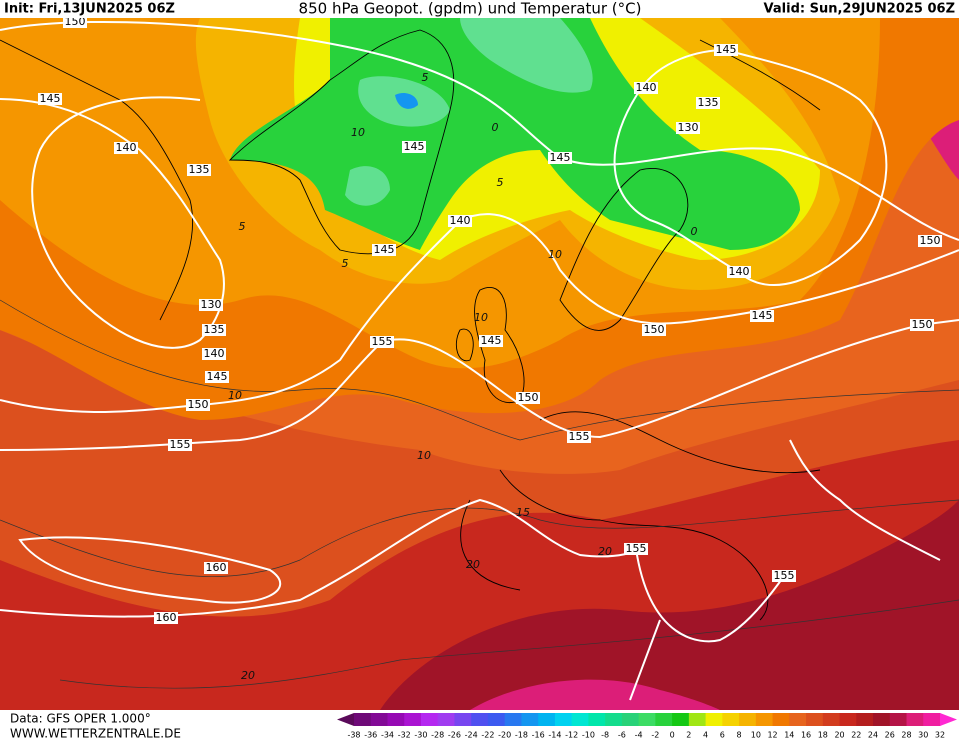 Image resolution: width=959 pixels, height=741 pixels. I want to click on website: WWW.WETTERZENTRALE.DE, so click(95, 734).